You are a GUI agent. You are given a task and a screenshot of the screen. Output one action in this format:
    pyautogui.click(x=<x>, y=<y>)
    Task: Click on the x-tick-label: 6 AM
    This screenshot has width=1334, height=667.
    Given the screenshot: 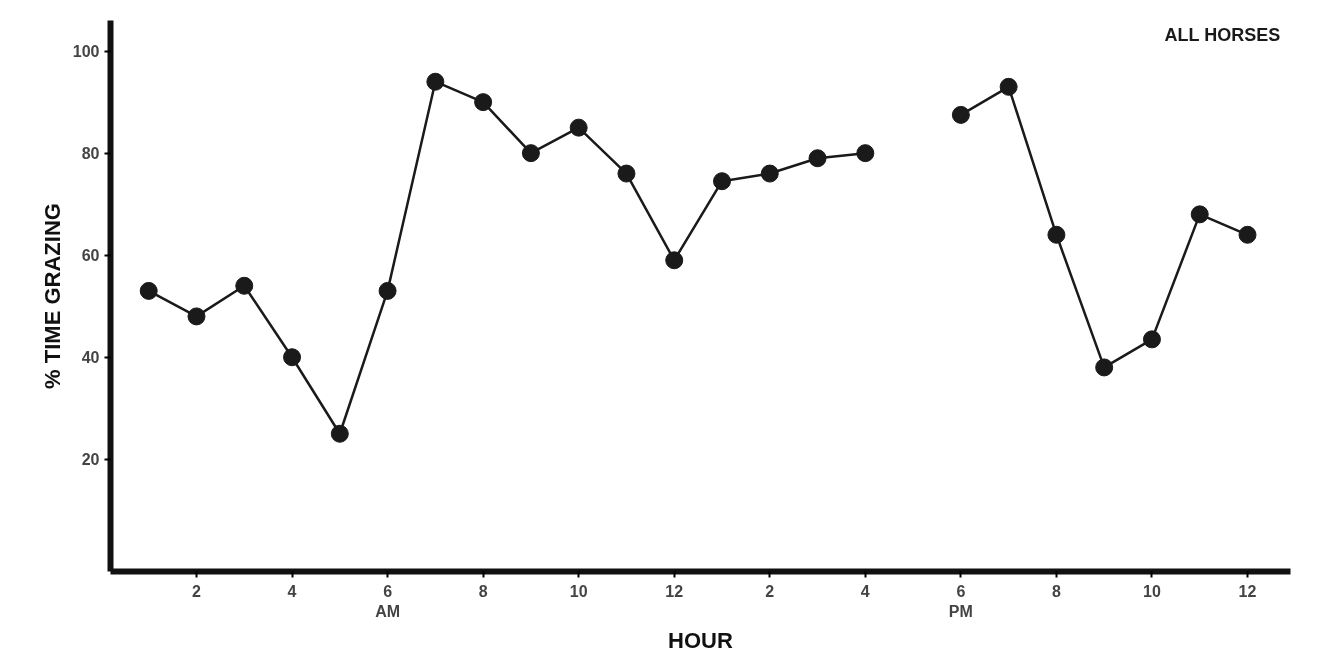 What is the action you would take?
    pyautogui.click(x=388, y=601)
    